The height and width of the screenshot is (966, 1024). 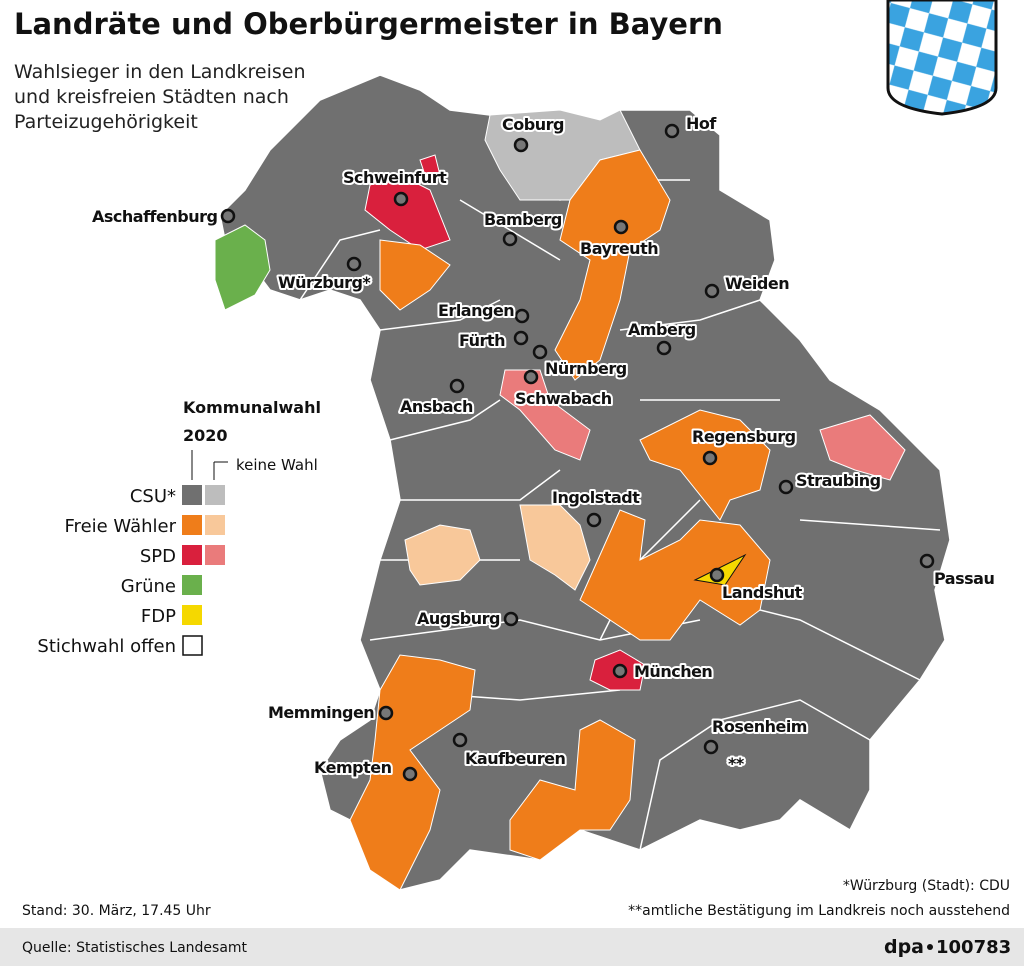 I want to click on footer-bar, so click(x=512, y=947).